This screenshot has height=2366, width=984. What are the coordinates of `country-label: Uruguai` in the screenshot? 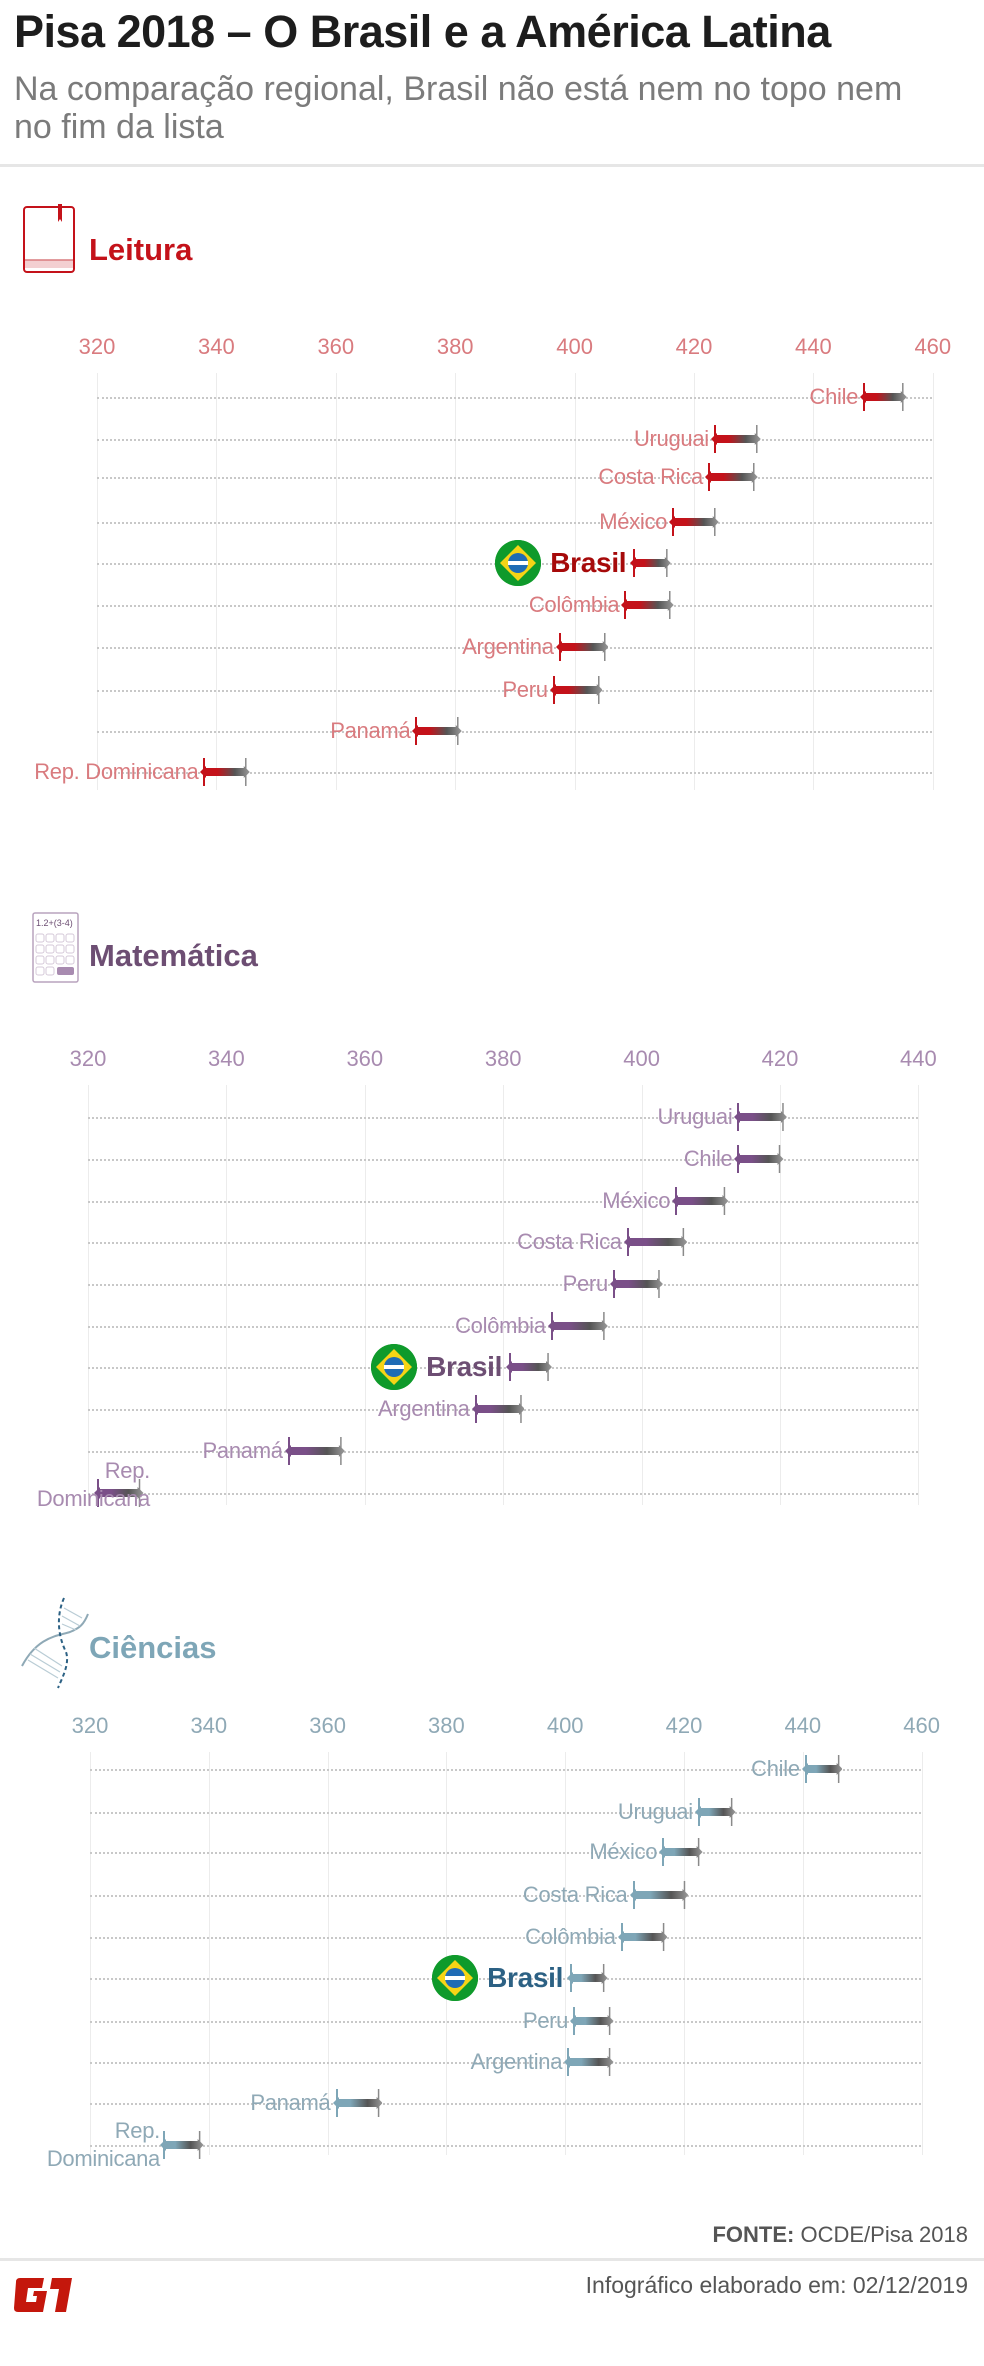 It's located at (655, 1811).